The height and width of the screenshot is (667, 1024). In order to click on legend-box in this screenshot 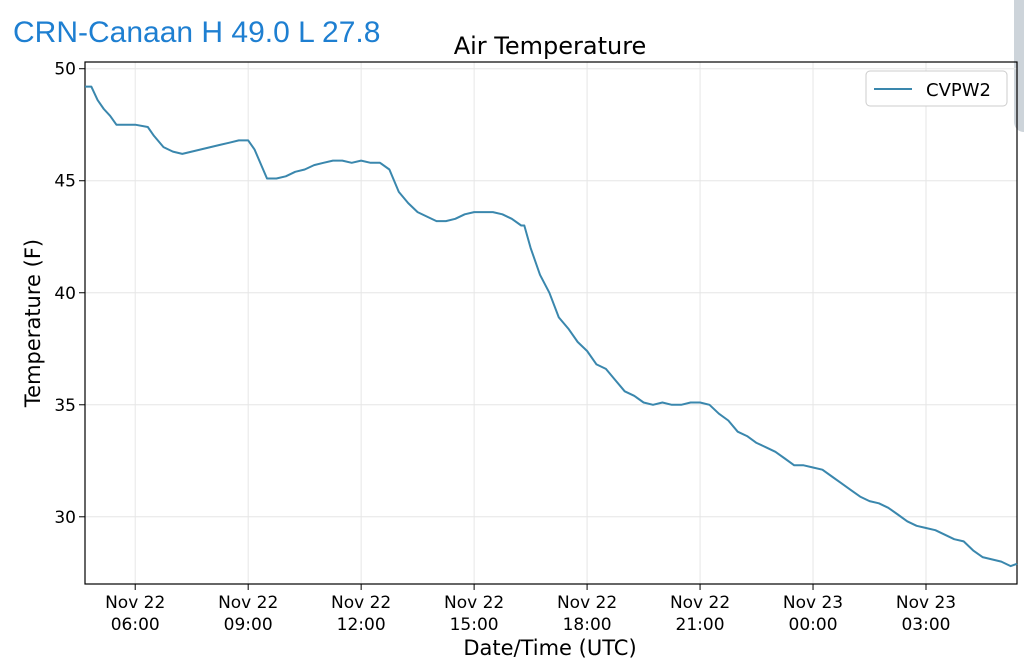, I will do `click(936, 88)`.